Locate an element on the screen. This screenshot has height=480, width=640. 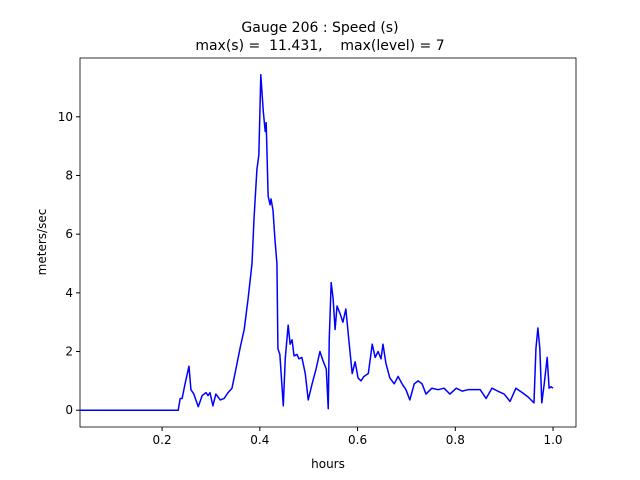
y-tick-label: 8 is located at coordinates (69, 175).